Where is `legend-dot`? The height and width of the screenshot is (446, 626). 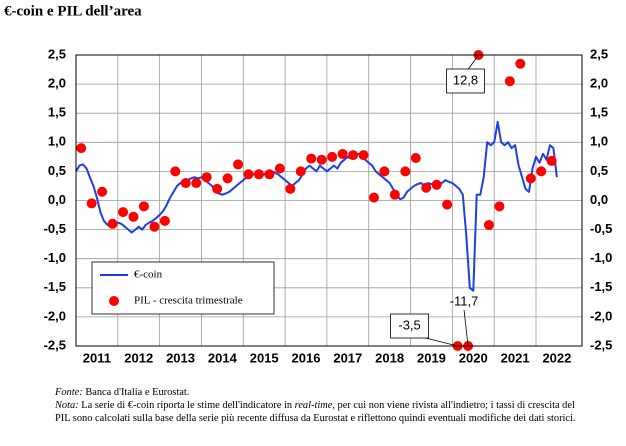 legend-dot is located at coordinates (114, 301).